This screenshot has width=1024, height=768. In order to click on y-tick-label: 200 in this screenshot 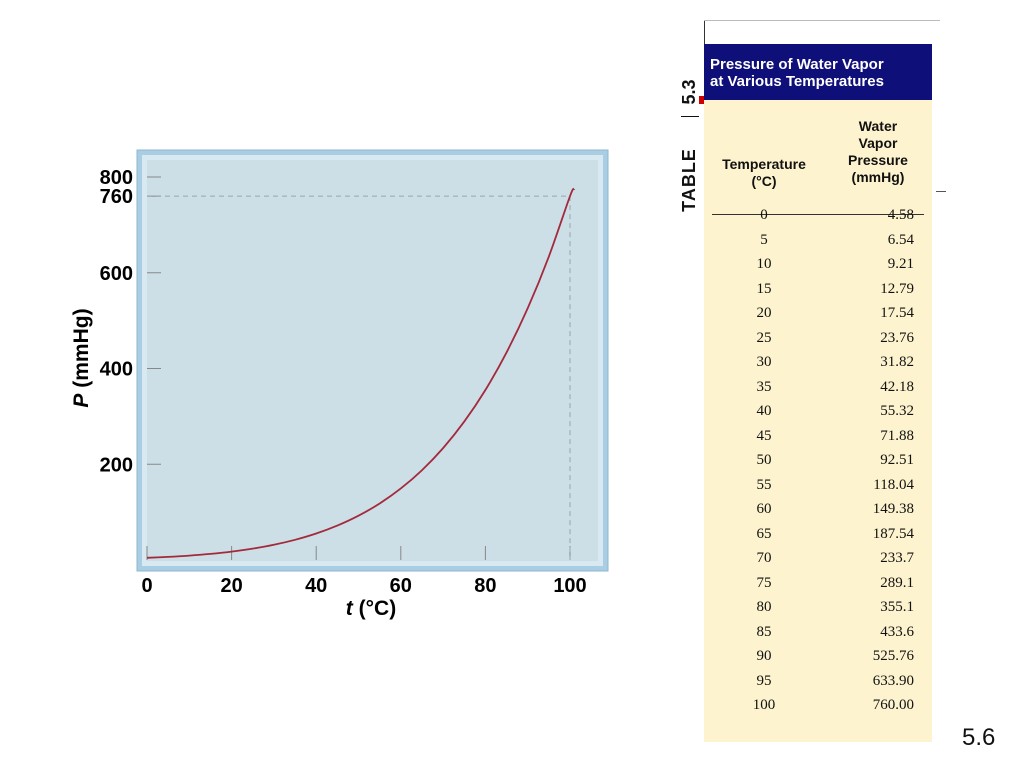, I will do `click(116, 465)`.